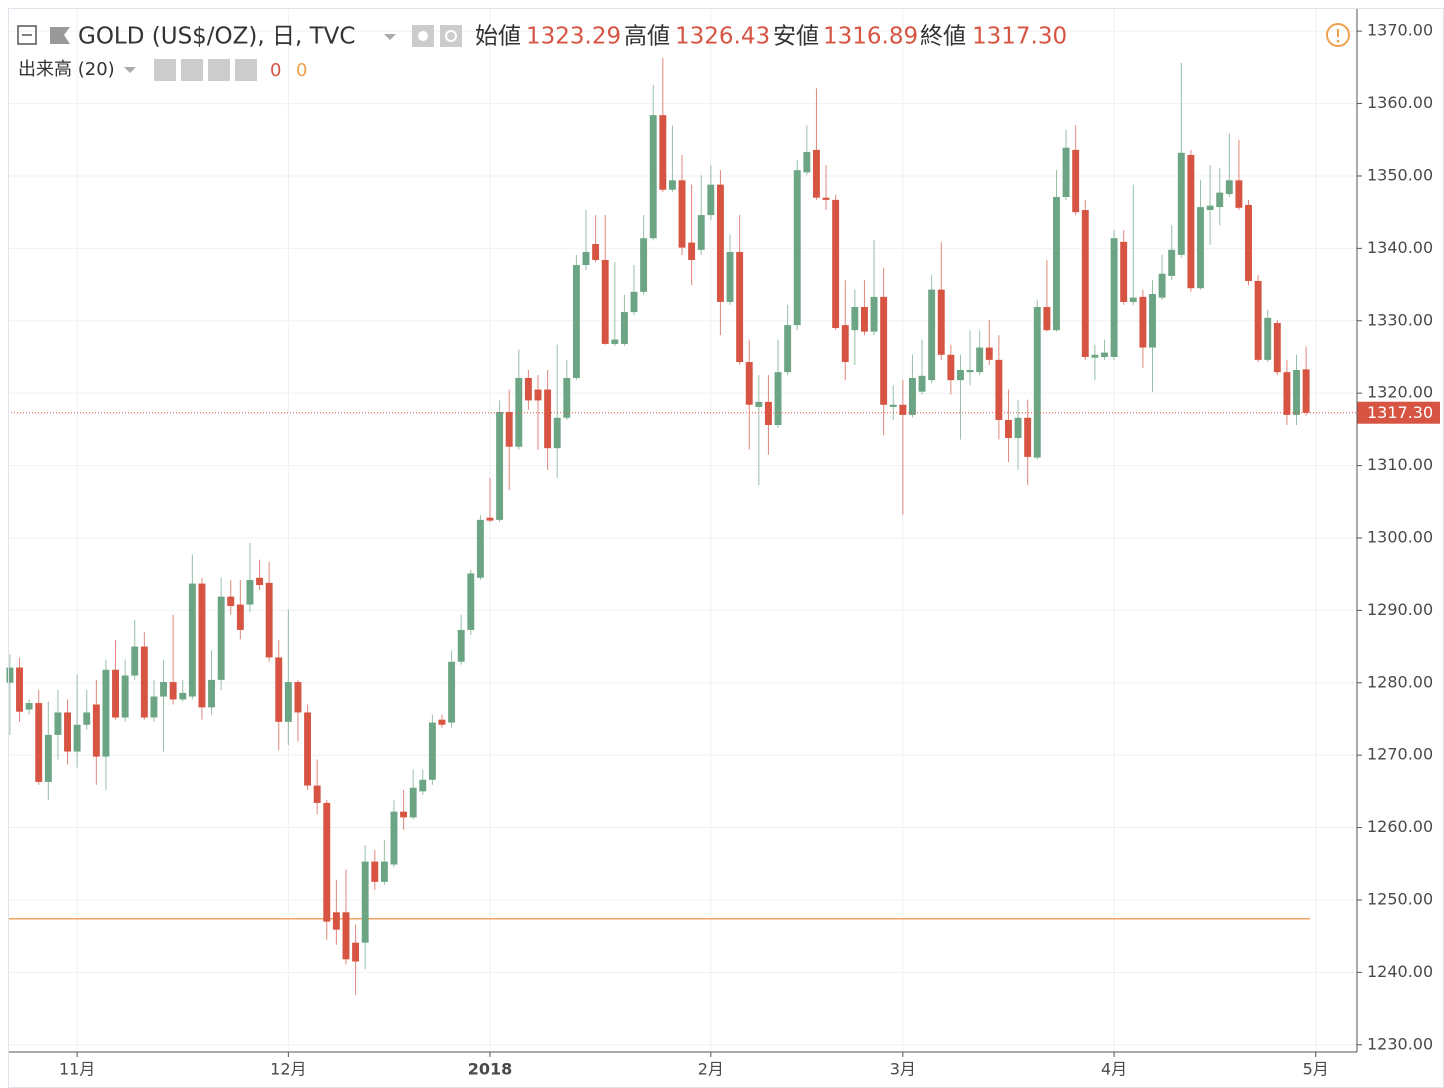 This screenshot has width=1444, height=1088. What do you see at coordinates (301, 70) in the screenshot?
I see `volume-ma-value: 0` at bounding box center [301, 70].